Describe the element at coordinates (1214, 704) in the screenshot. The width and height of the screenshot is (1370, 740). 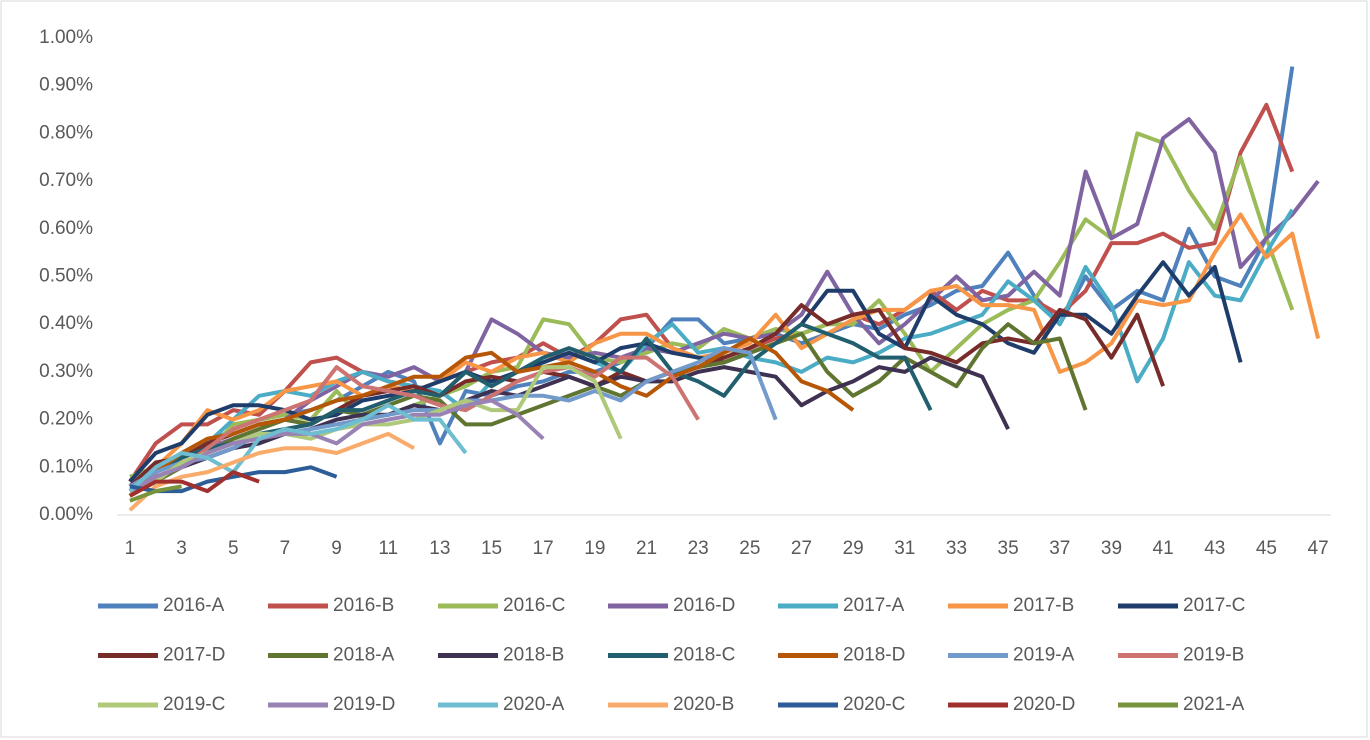
I see `legend-label: 2021-A` at that location.